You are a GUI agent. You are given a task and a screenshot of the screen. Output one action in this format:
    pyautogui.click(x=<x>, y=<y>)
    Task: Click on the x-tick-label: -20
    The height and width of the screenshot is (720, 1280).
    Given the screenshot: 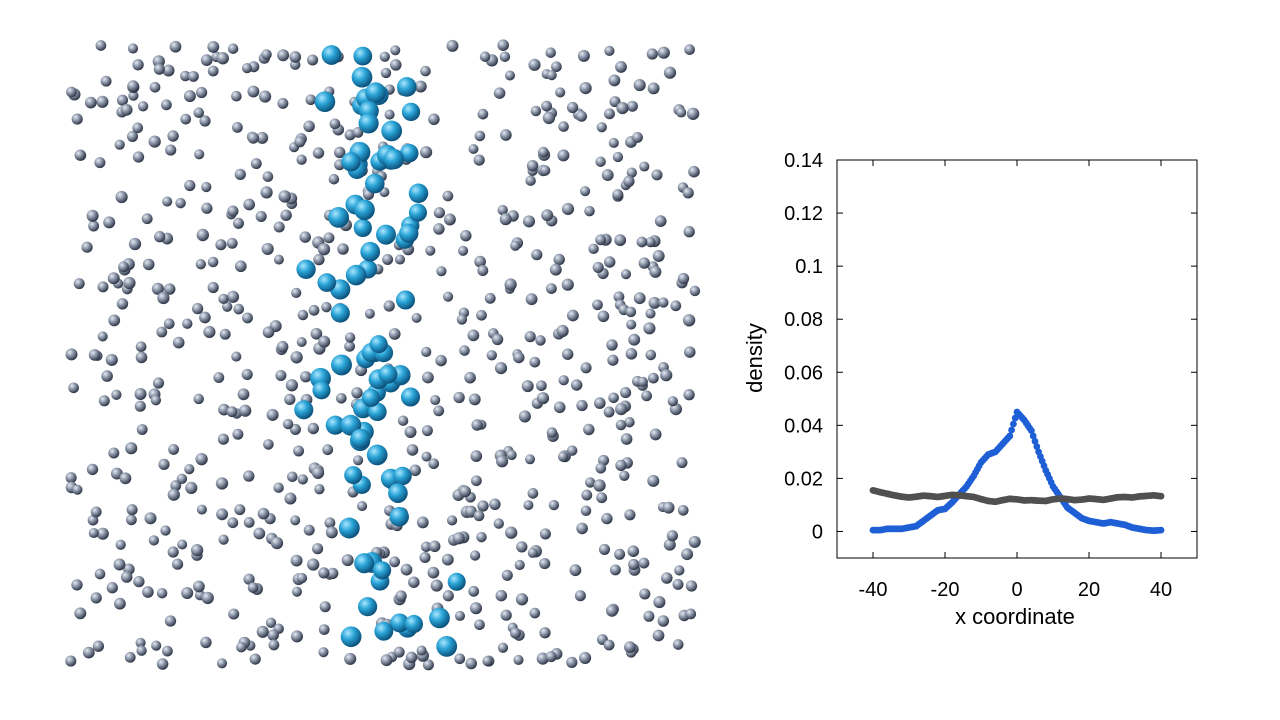 What is the action you would take?
    pyautogui.click(x=945, y=590)
    